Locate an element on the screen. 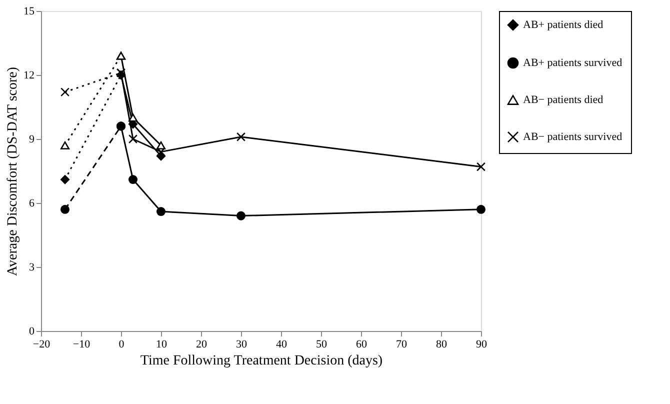  legend-label: AB+ patients died is located at coordinates (563, 25).